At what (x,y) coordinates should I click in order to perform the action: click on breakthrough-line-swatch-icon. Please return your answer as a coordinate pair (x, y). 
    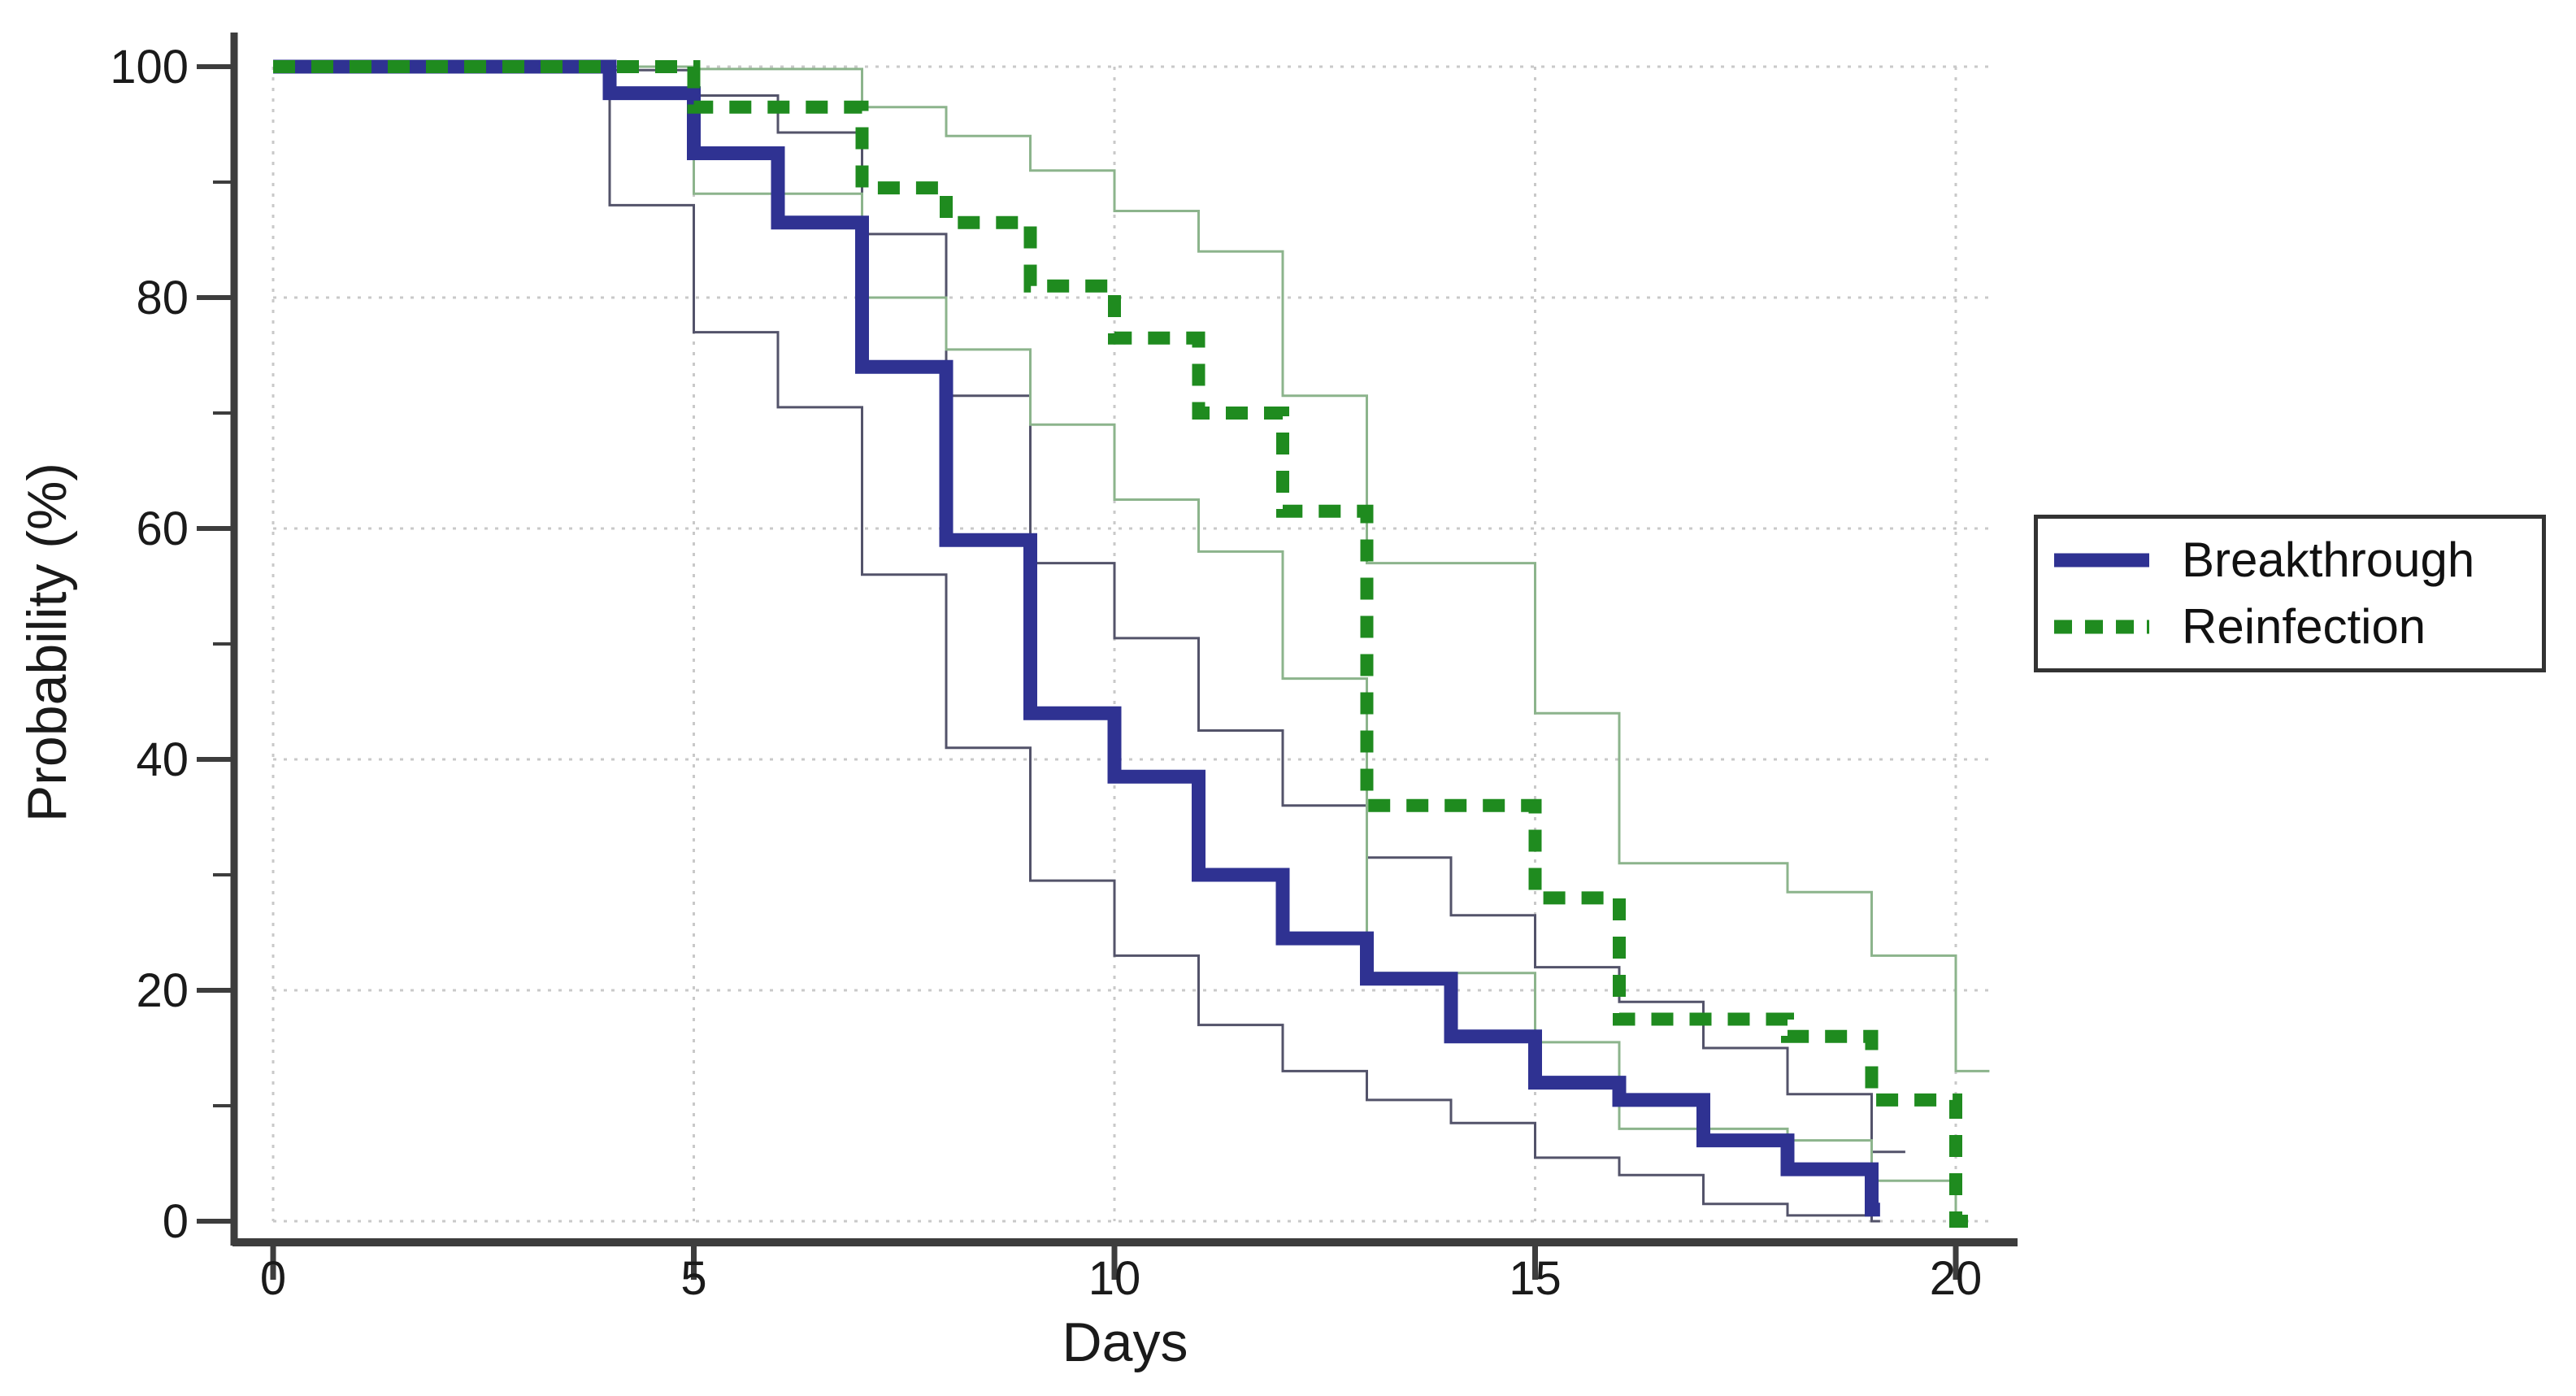
    Looking at the image, I should click on (2101, 561).